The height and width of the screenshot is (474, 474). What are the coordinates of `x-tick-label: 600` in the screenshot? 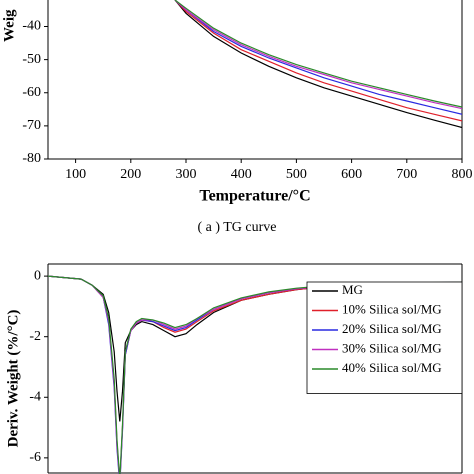 It's located at (351, 174).